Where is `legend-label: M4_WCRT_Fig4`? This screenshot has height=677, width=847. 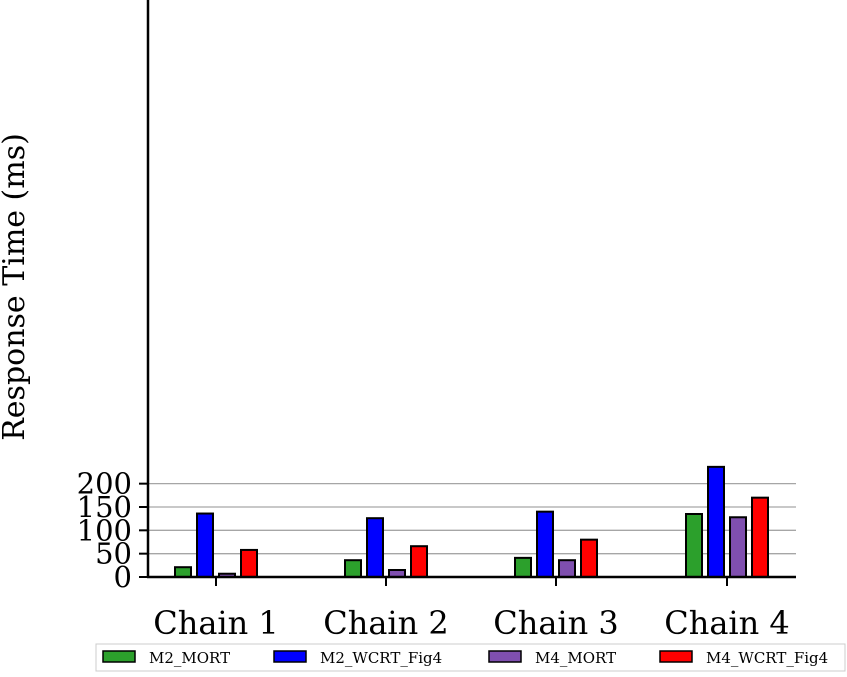 legend-label: M4_WCRT_Fig4 is located at coordinates (767, 658).